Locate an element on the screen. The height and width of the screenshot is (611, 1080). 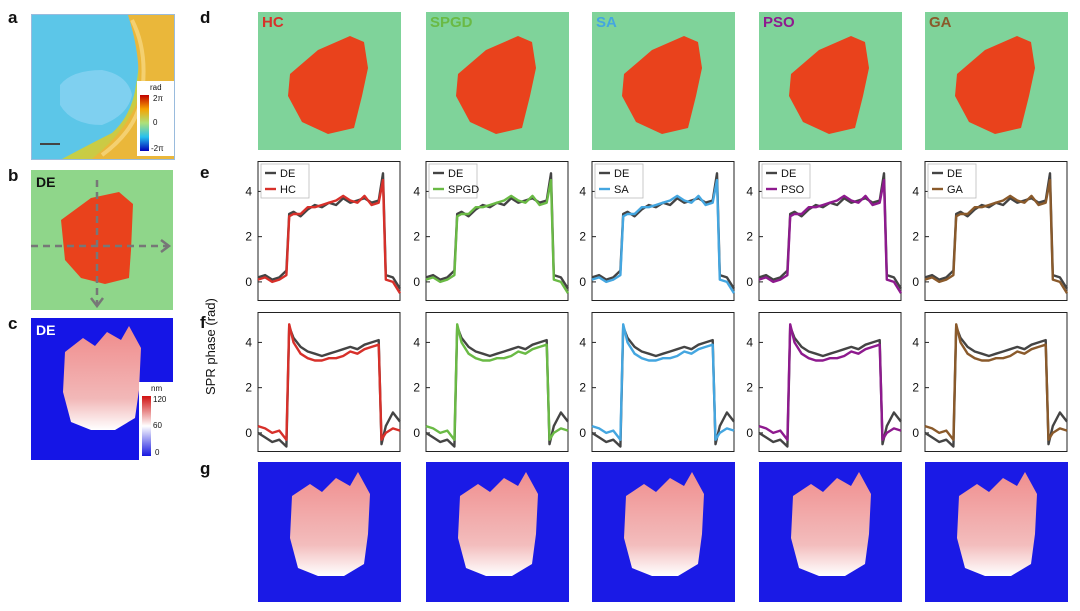
height-cbar-max: 120 is located at coordinates (160, 399).